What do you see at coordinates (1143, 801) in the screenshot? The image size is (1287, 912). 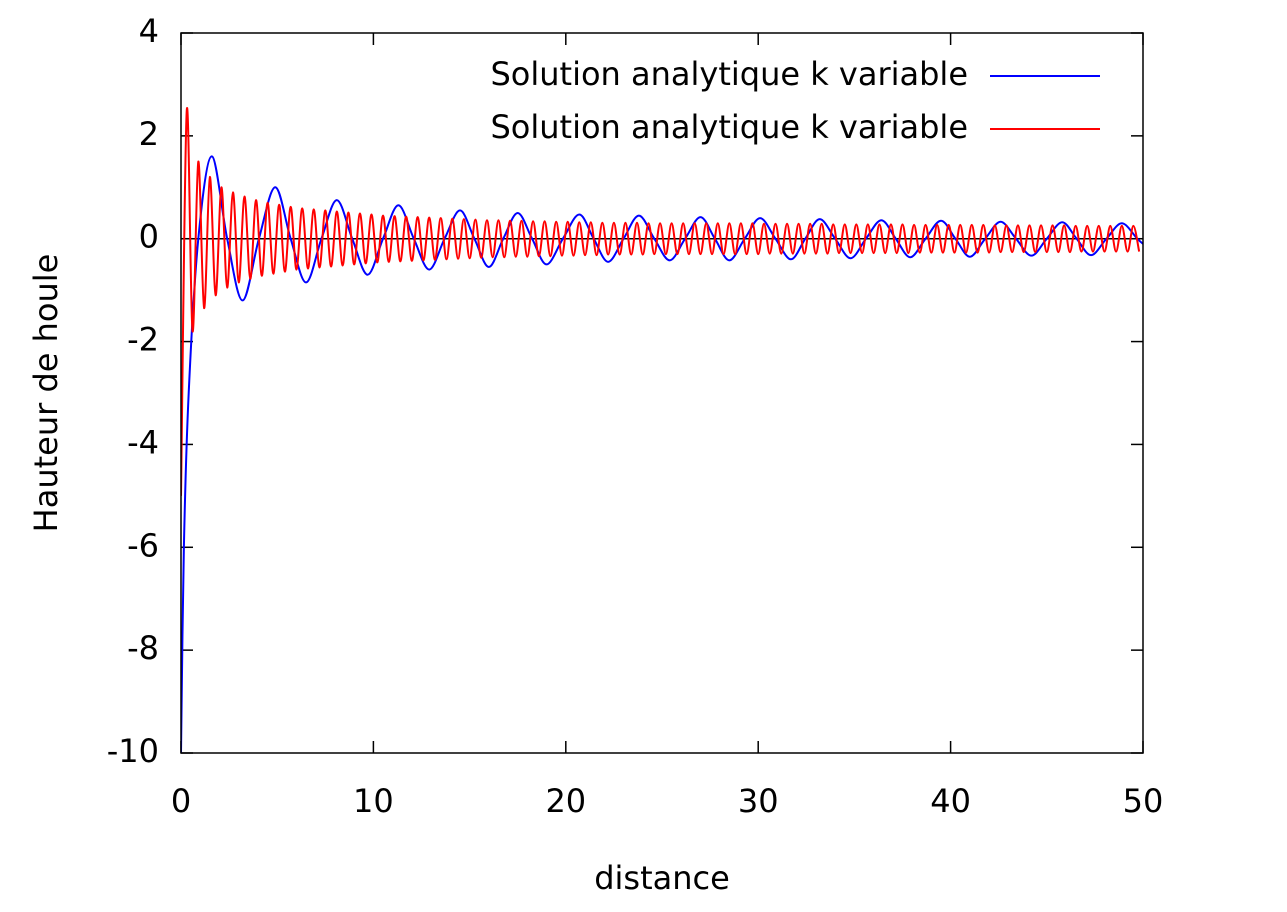 I see `x-tick-label: 50` at bounding box center [1143, 801].